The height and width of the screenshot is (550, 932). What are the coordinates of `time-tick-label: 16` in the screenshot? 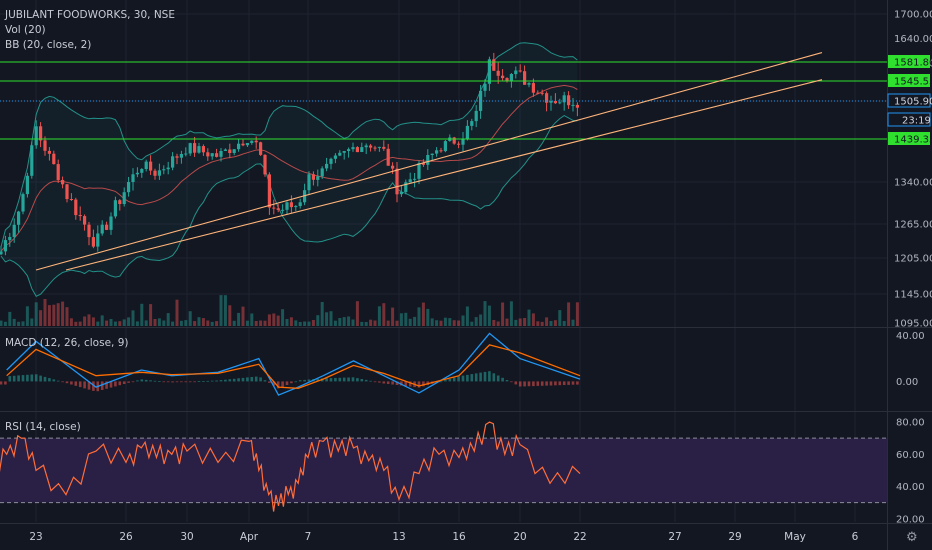 It's located at (459, 537).